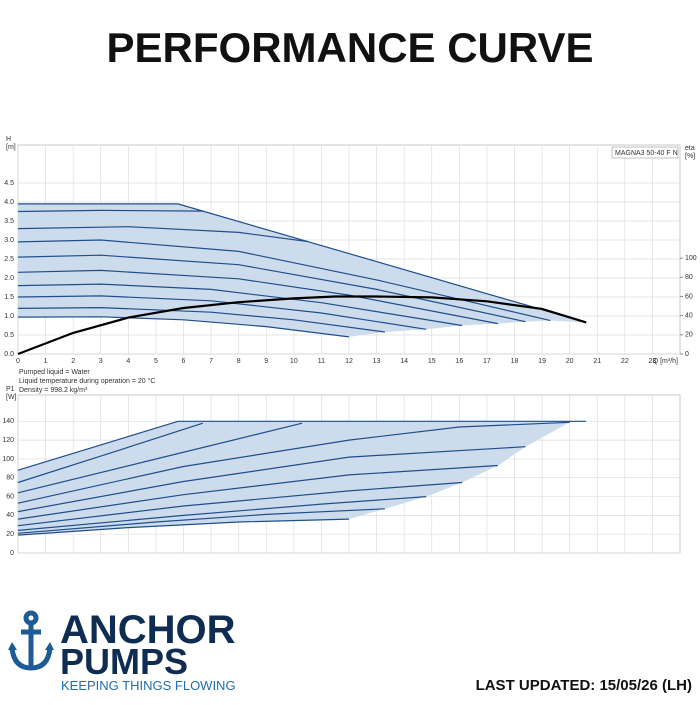 The width and height of the screenshot is (700, 705). What do you see at coordinates (653, 361) in the screenshot?
I see `x-tick-label: 23` at bounding box center [653, 361].